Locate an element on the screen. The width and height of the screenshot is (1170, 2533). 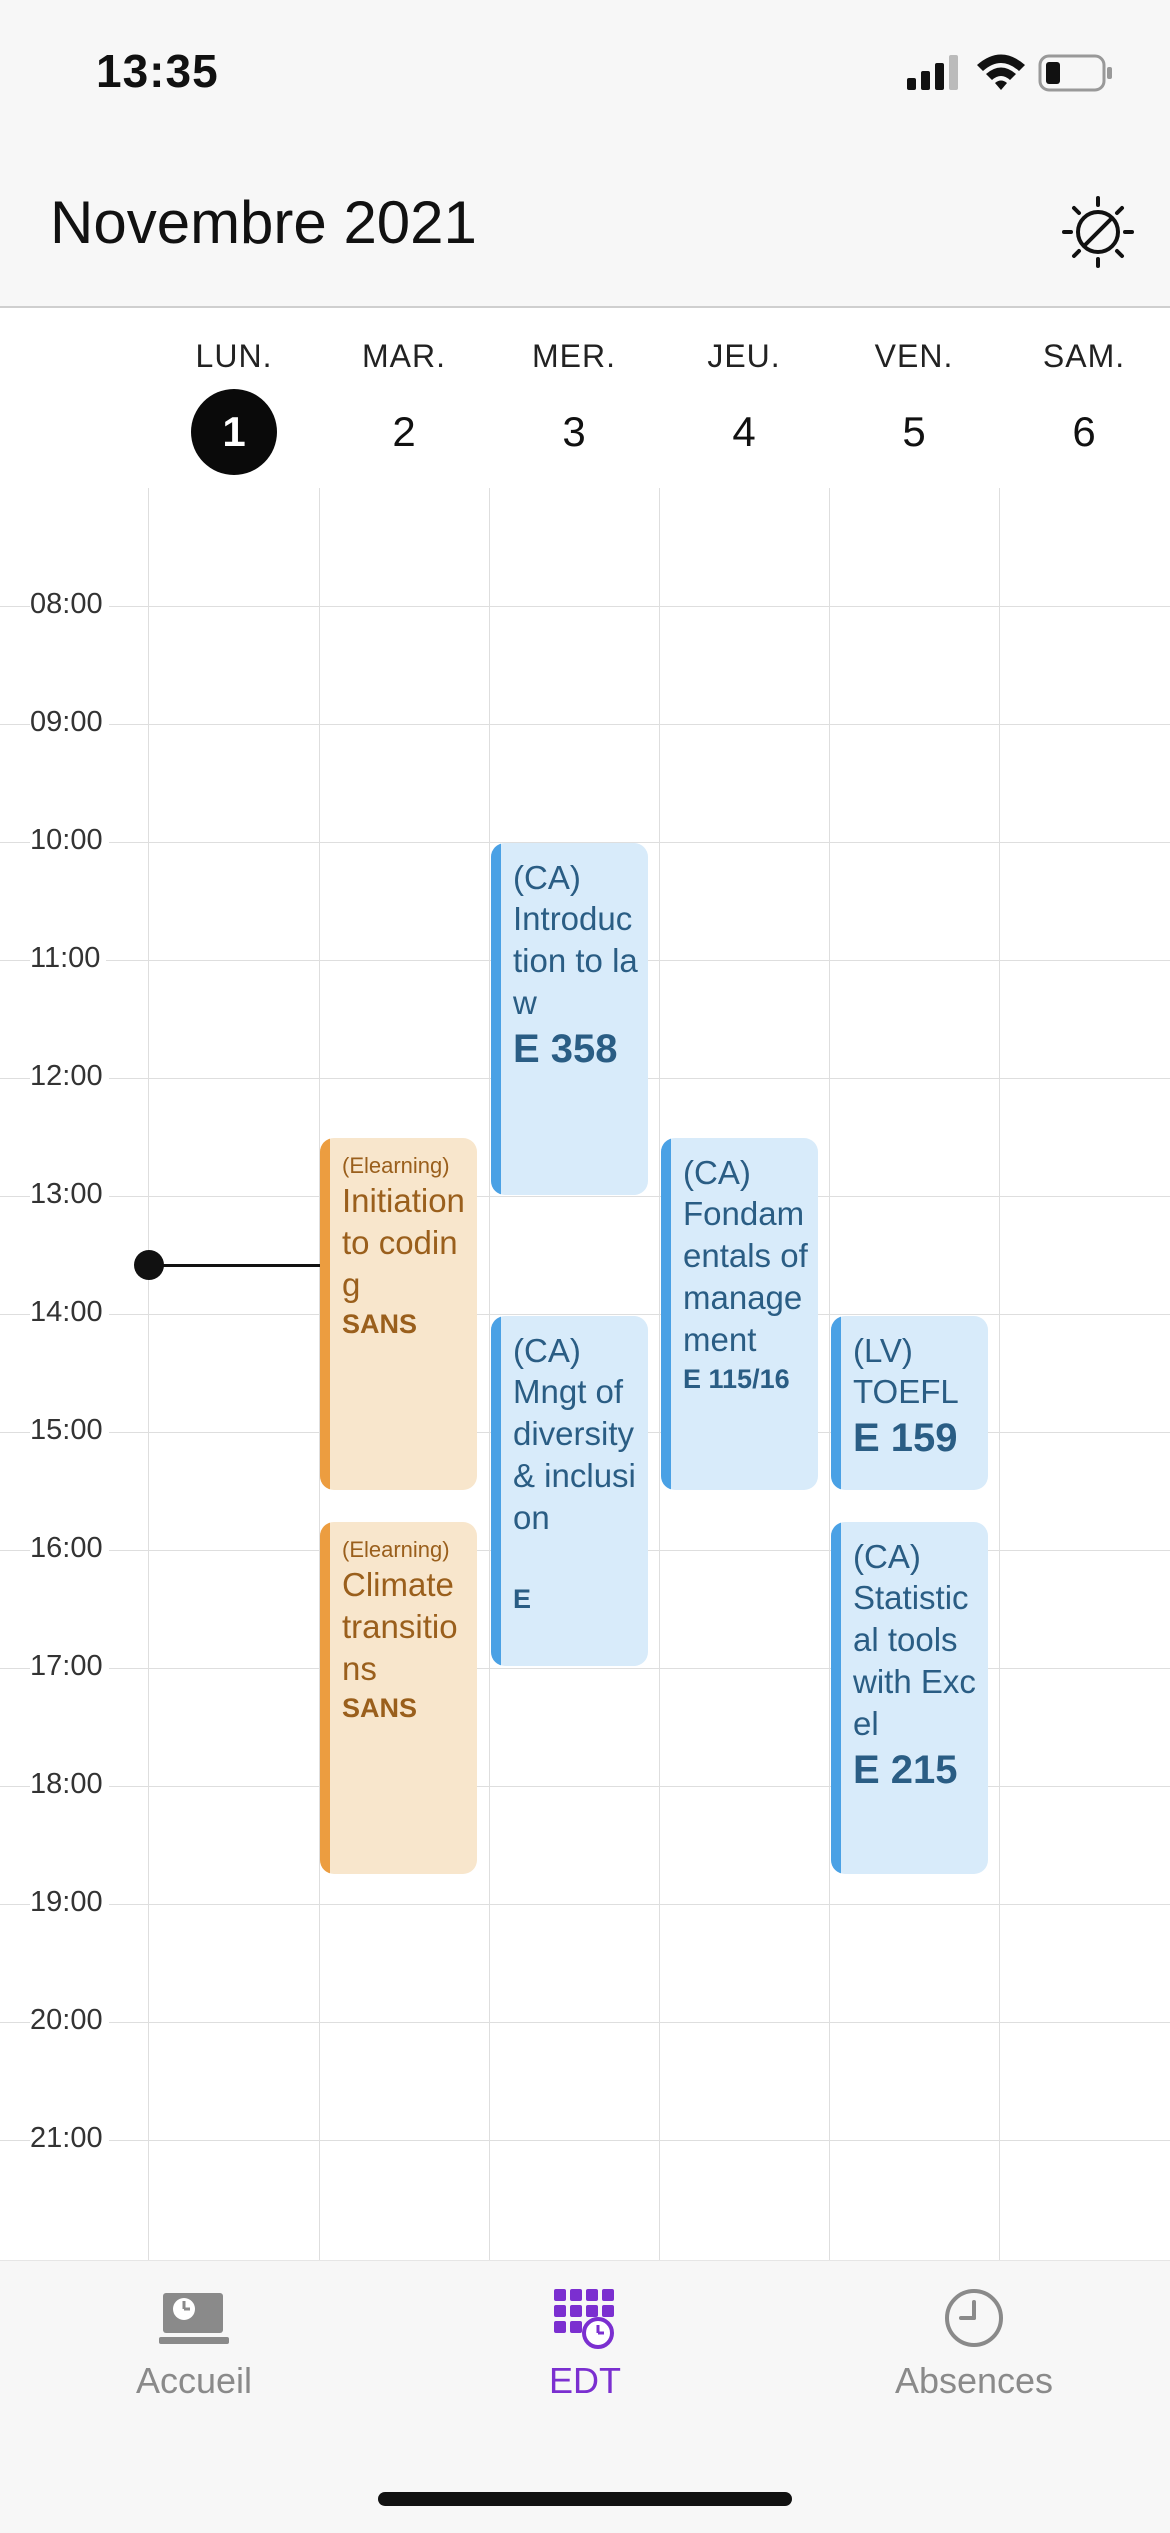
event-title: Fondamentals of management is located at coordinates (745, 1276).